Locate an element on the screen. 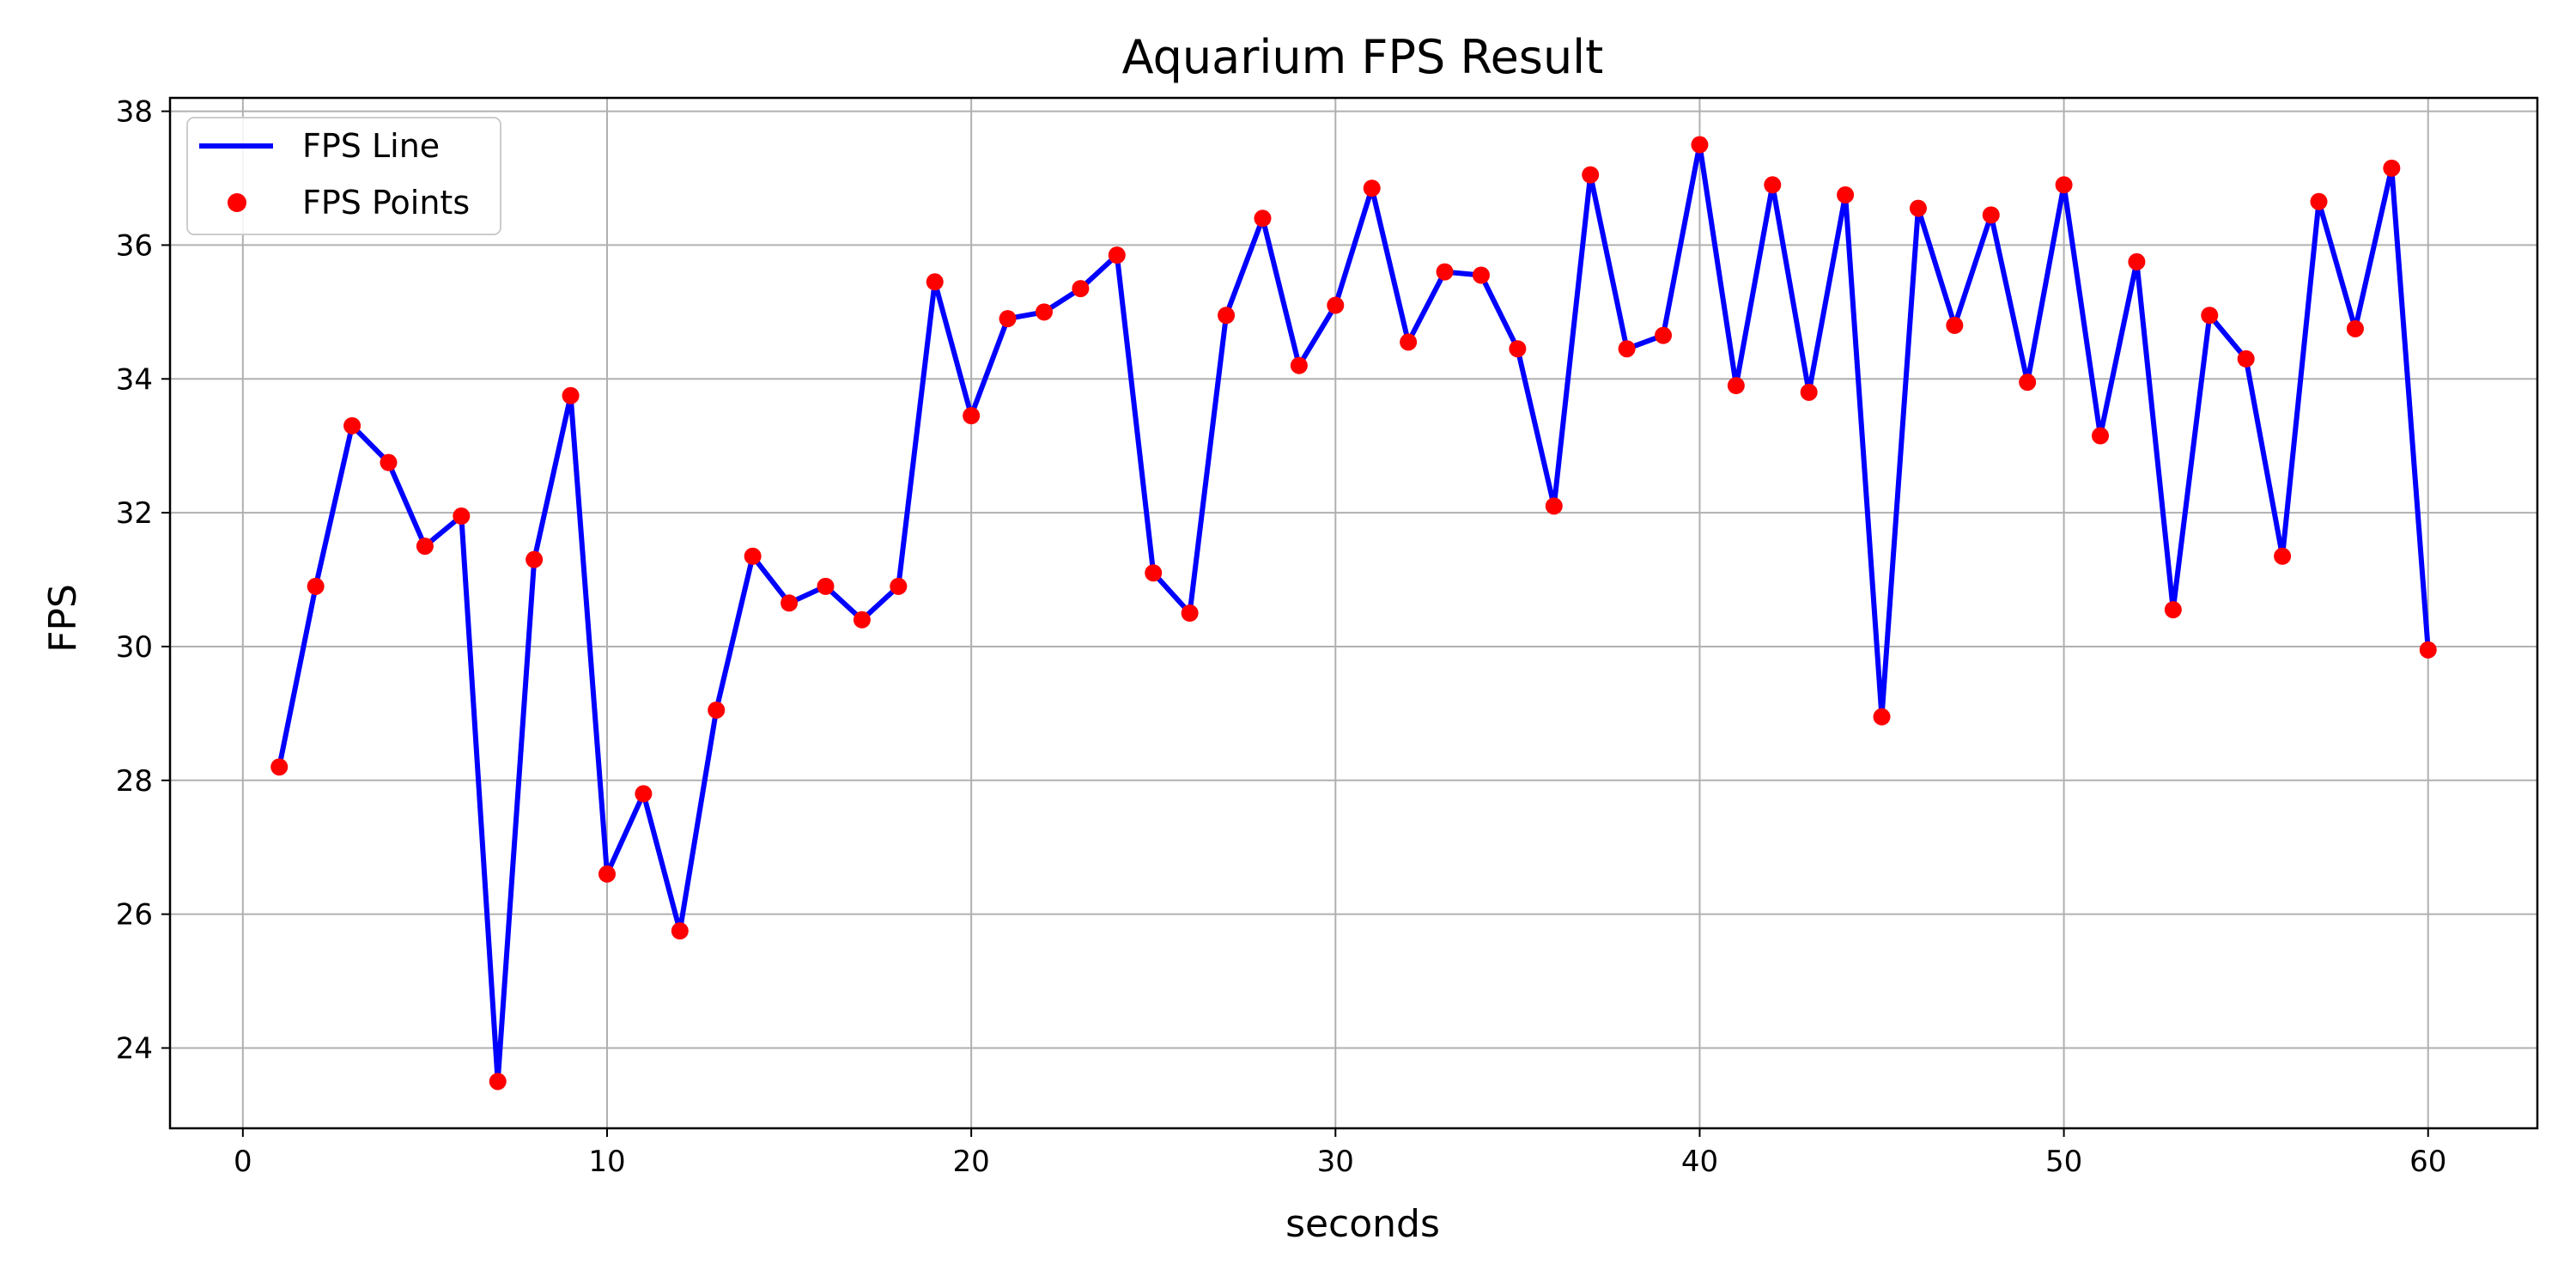 Image resolution: width=2576 pixels, height=1288 pixels. legend-point-swatch is located at coordinates (237, 202).